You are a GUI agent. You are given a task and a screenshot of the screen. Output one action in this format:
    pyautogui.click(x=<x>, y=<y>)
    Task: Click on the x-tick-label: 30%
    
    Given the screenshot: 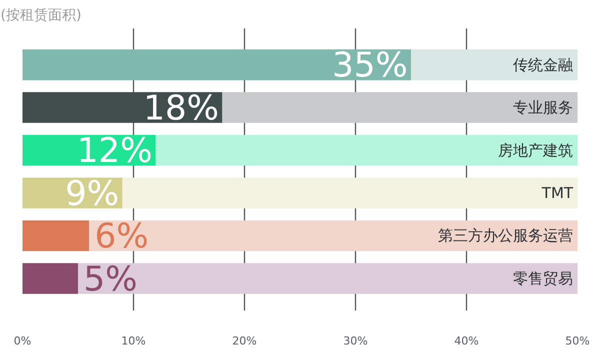 What is the action you would take?
    pyautogui.click(x=355, y=341)
    